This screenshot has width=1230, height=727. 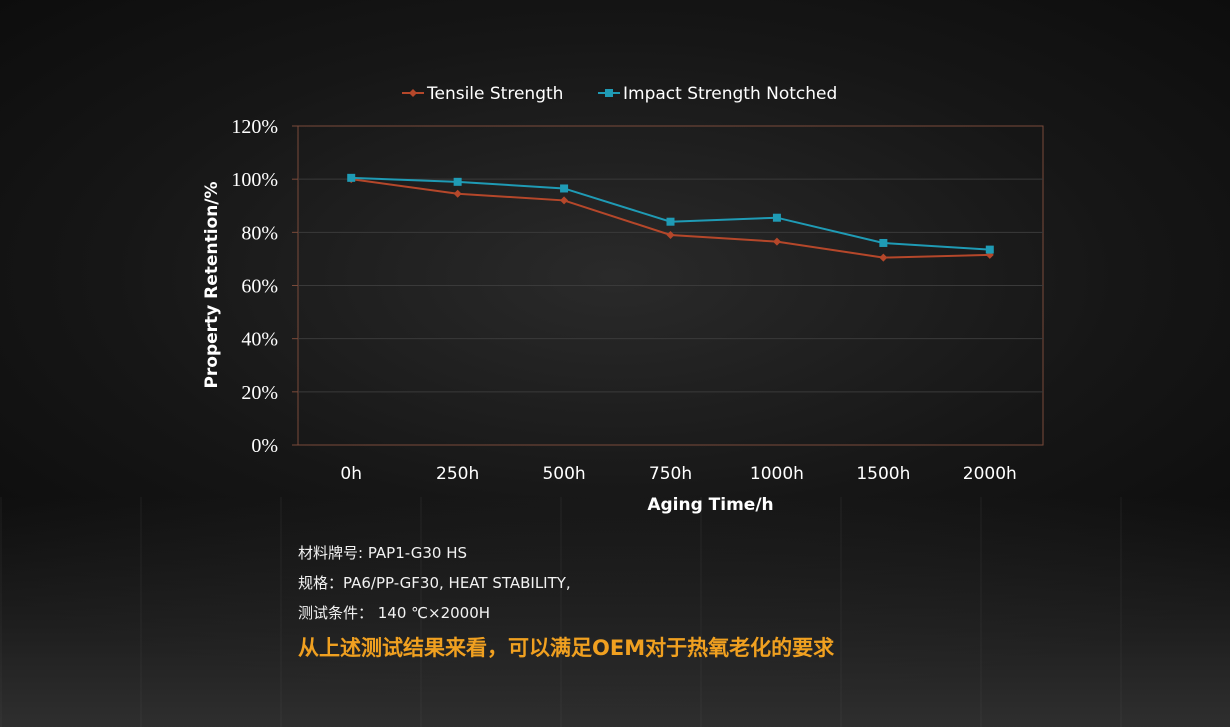 I want to click on material-spec: 规格：PA6/PP-GF30, HEAT STABILITY,, so click(x=434, y=583).